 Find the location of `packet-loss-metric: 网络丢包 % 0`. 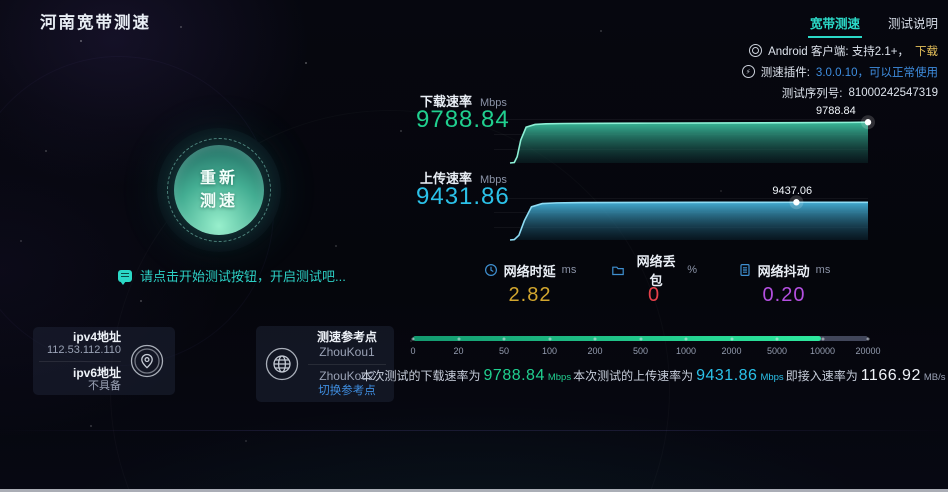

packet-loss-metric: 网络丢包 % 0 is located at coordinates (654, 280).